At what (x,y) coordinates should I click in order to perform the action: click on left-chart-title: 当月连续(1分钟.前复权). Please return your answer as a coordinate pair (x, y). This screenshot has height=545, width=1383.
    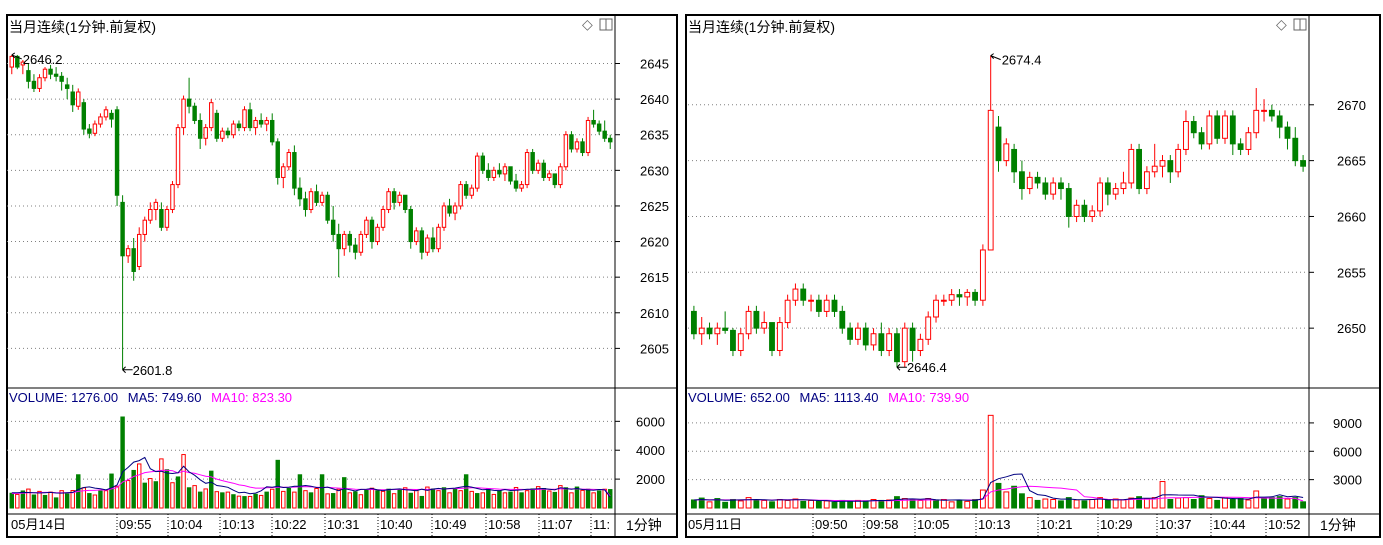
    Looking at the image, I should click on (82, 27).